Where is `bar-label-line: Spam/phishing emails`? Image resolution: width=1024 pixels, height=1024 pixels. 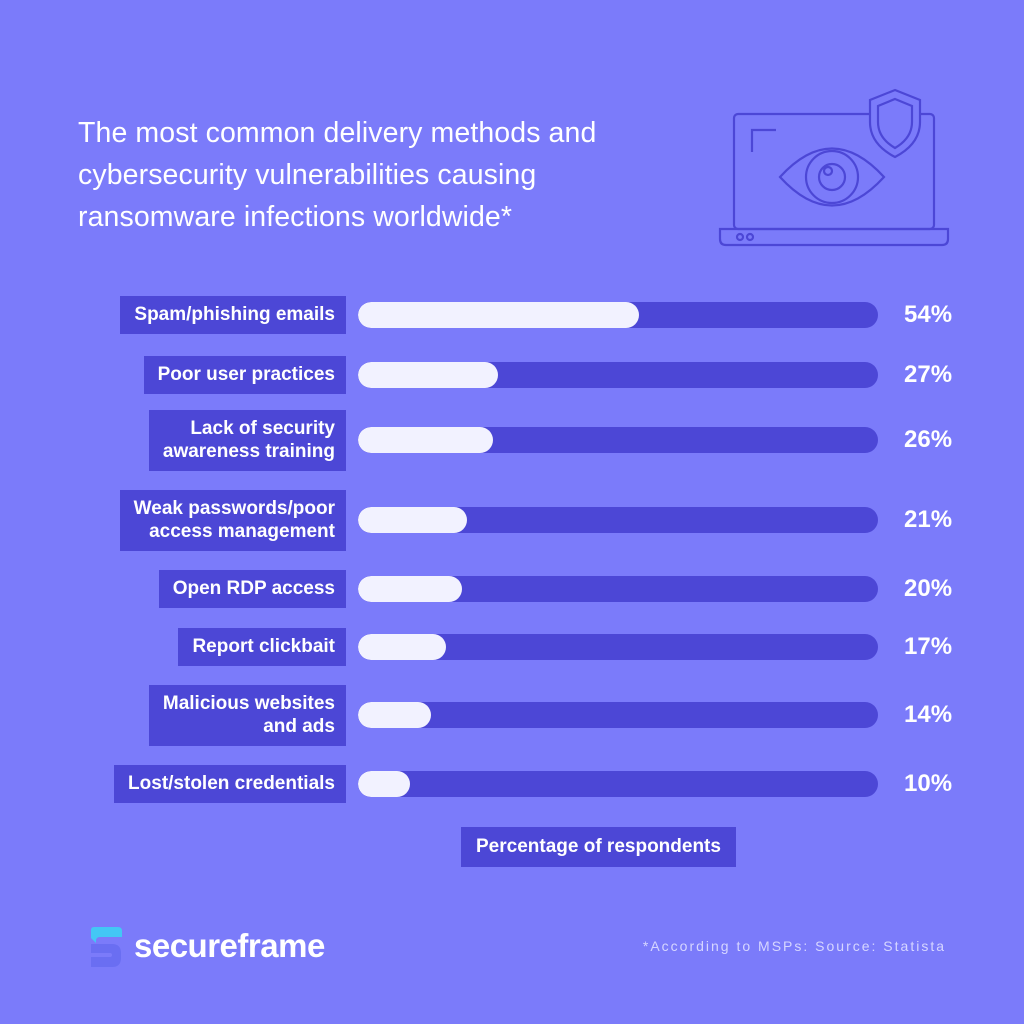 bar-label-line: Spam/phishing emails is located at coordinates (234, 314).